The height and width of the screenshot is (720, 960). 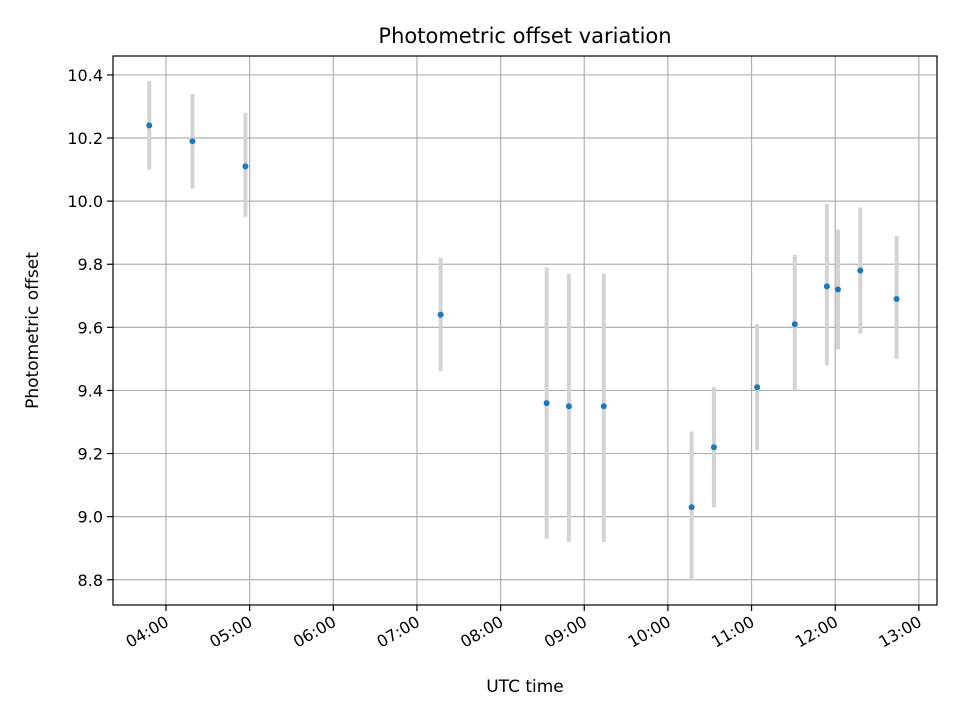 What do you see at coordinates (90, 454) in the screenshot?
I see `y-tick-label: 9.2` at bounding box center [90, 454].